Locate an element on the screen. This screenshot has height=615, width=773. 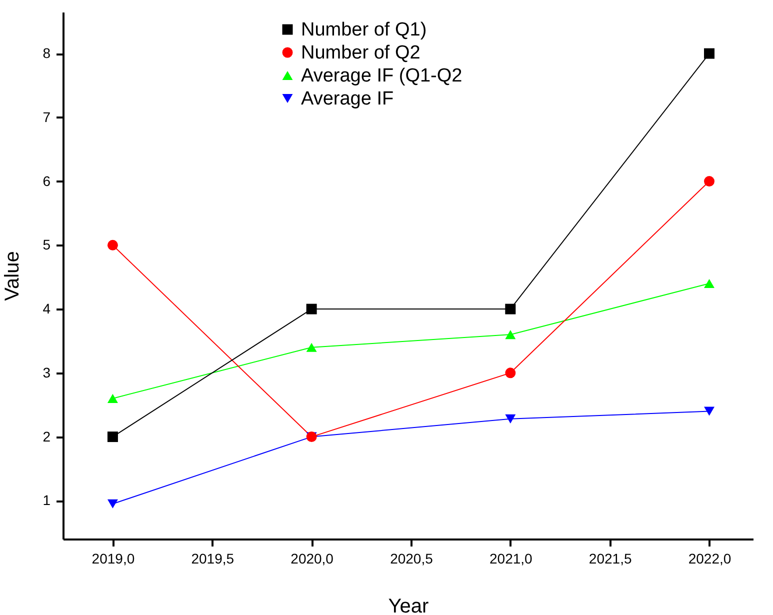
x-tick-label: 2020,5 is located at coordinates (412, 558).